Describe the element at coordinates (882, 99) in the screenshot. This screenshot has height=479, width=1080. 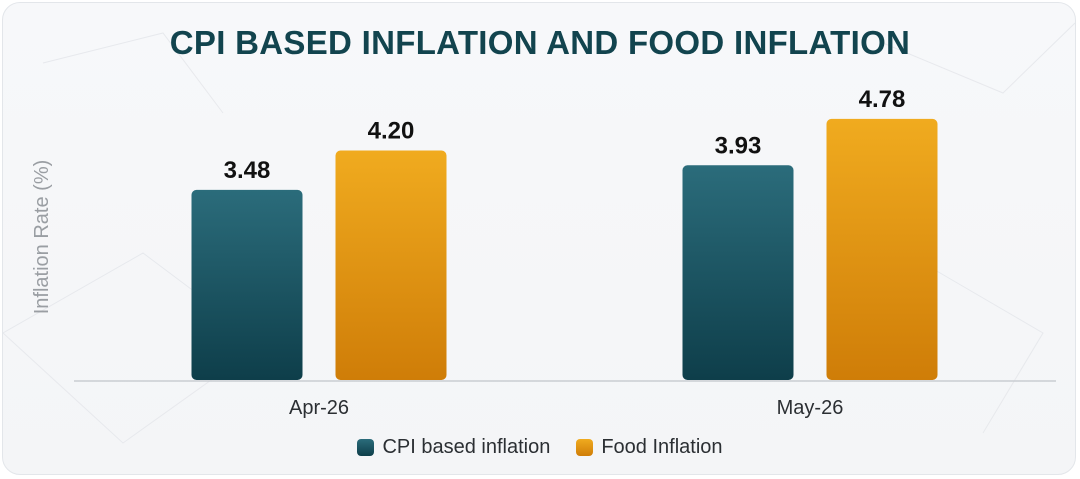
I see `data-label-food-may-26: 4.78` at that location.